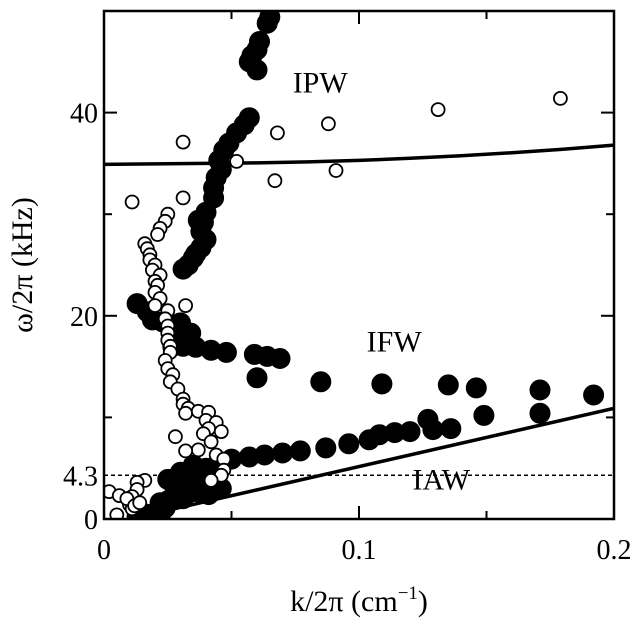  Describe the element at coordinates (84, 114) in the screenshot. I see `y-tick-label: 40` at that location.